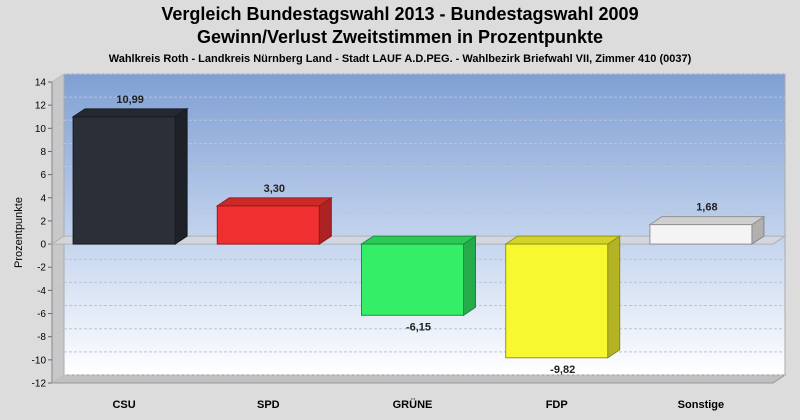 This screenshot has height=420, width=800. What do you see at coordinates (43, 175) in the screenshot?
I see `y-tick-label: 6` at bounding box center [43, 175].